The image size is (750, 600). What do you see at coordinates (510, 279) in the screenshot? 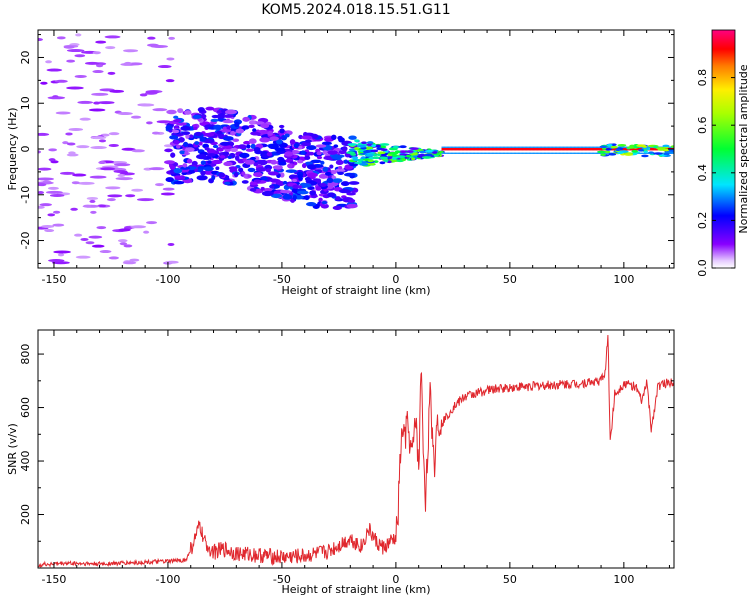
I see `spectrogram-x-tick-label: 50` at bounding box center [510, 279].